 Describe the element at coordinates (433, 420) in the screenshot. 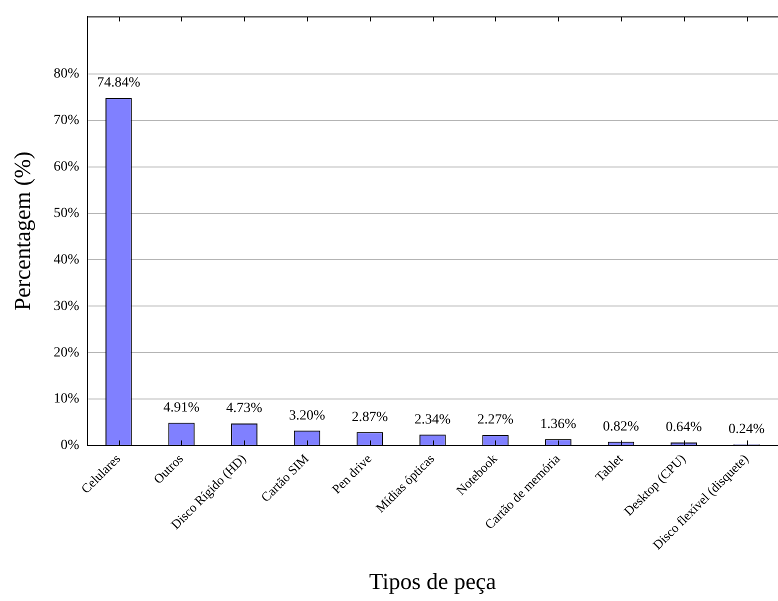

I see `data-label: 2.34%` at that location.